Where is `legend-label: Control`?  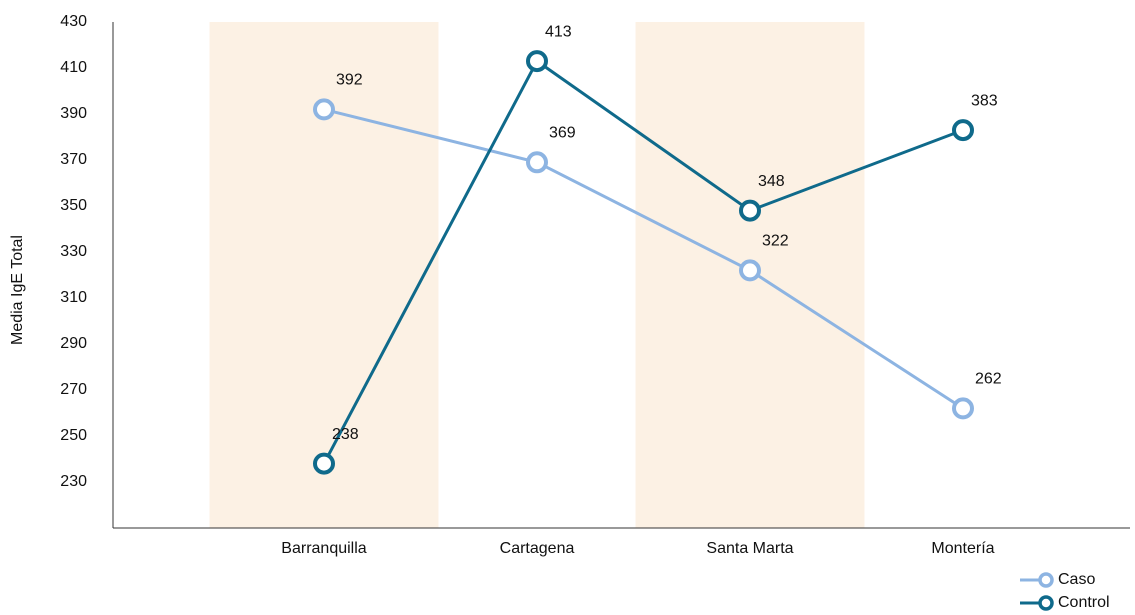
legend-label: Control is located at coordinates (1084, 602).